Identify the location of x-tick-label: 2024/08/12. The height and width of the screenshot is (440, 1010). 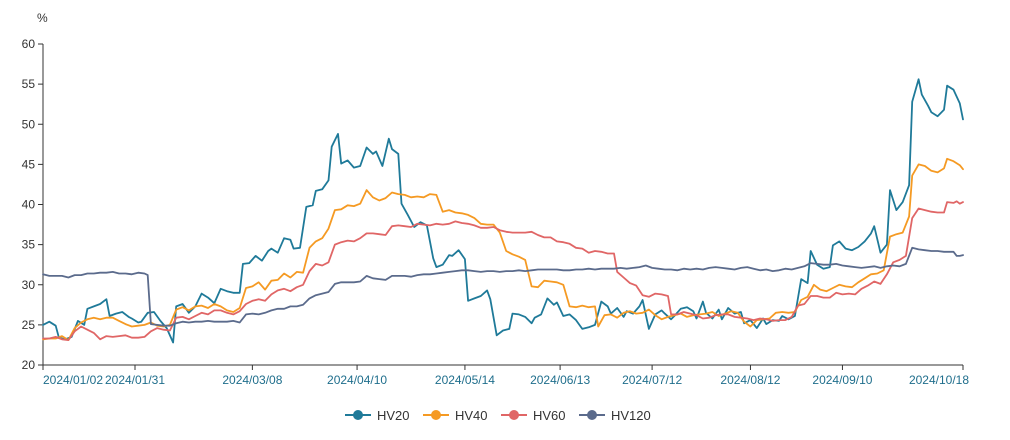
(750, 380).